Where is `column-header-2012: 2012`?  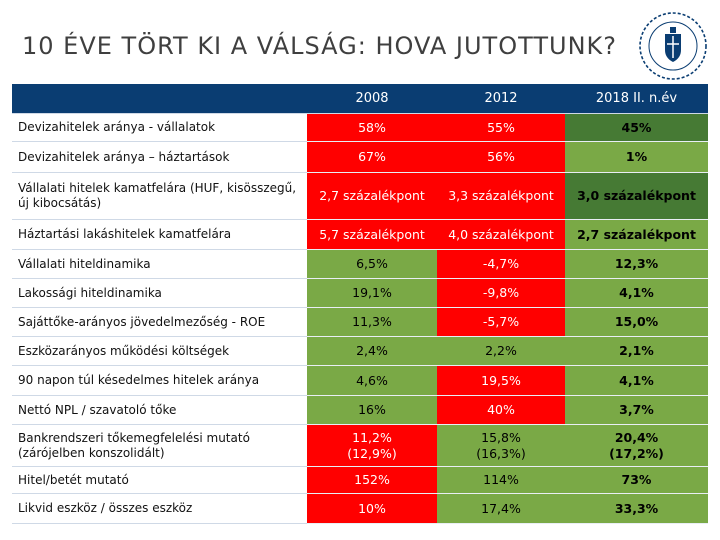 column-header-2012: 2012 is located at coordinates (501, 99).